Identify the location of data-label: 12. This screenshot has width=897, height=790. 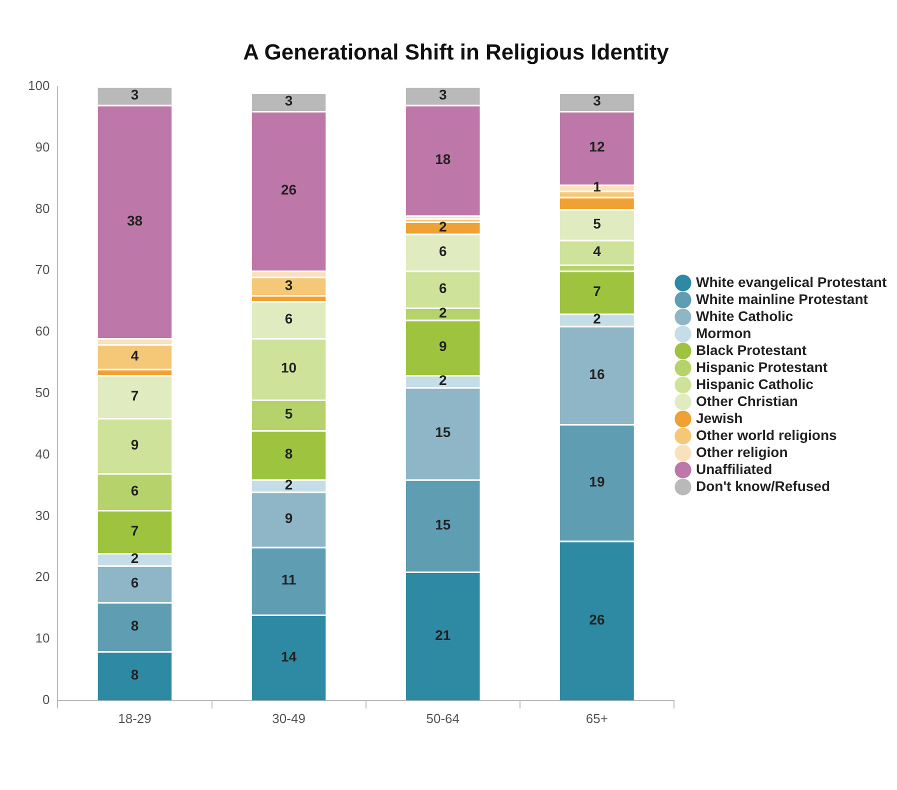
(597, 146).